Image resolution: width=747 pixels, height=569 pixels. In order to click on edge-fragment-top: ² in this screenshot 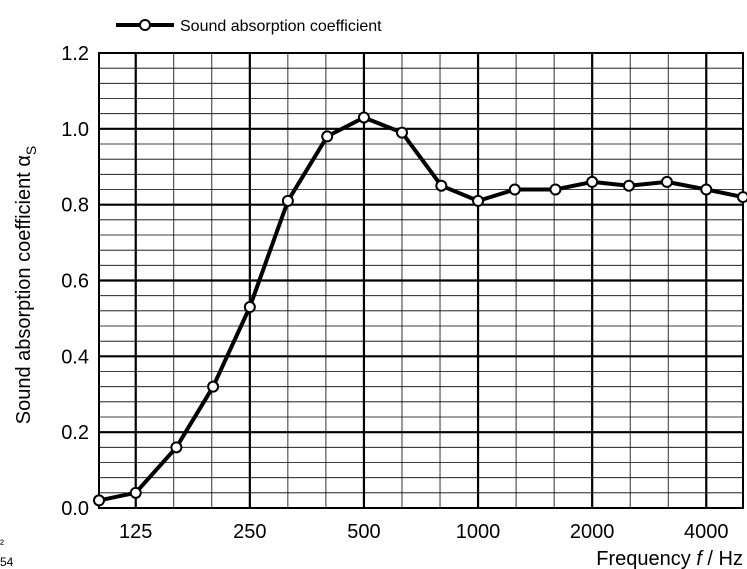, I will do `click(2, 544)`.